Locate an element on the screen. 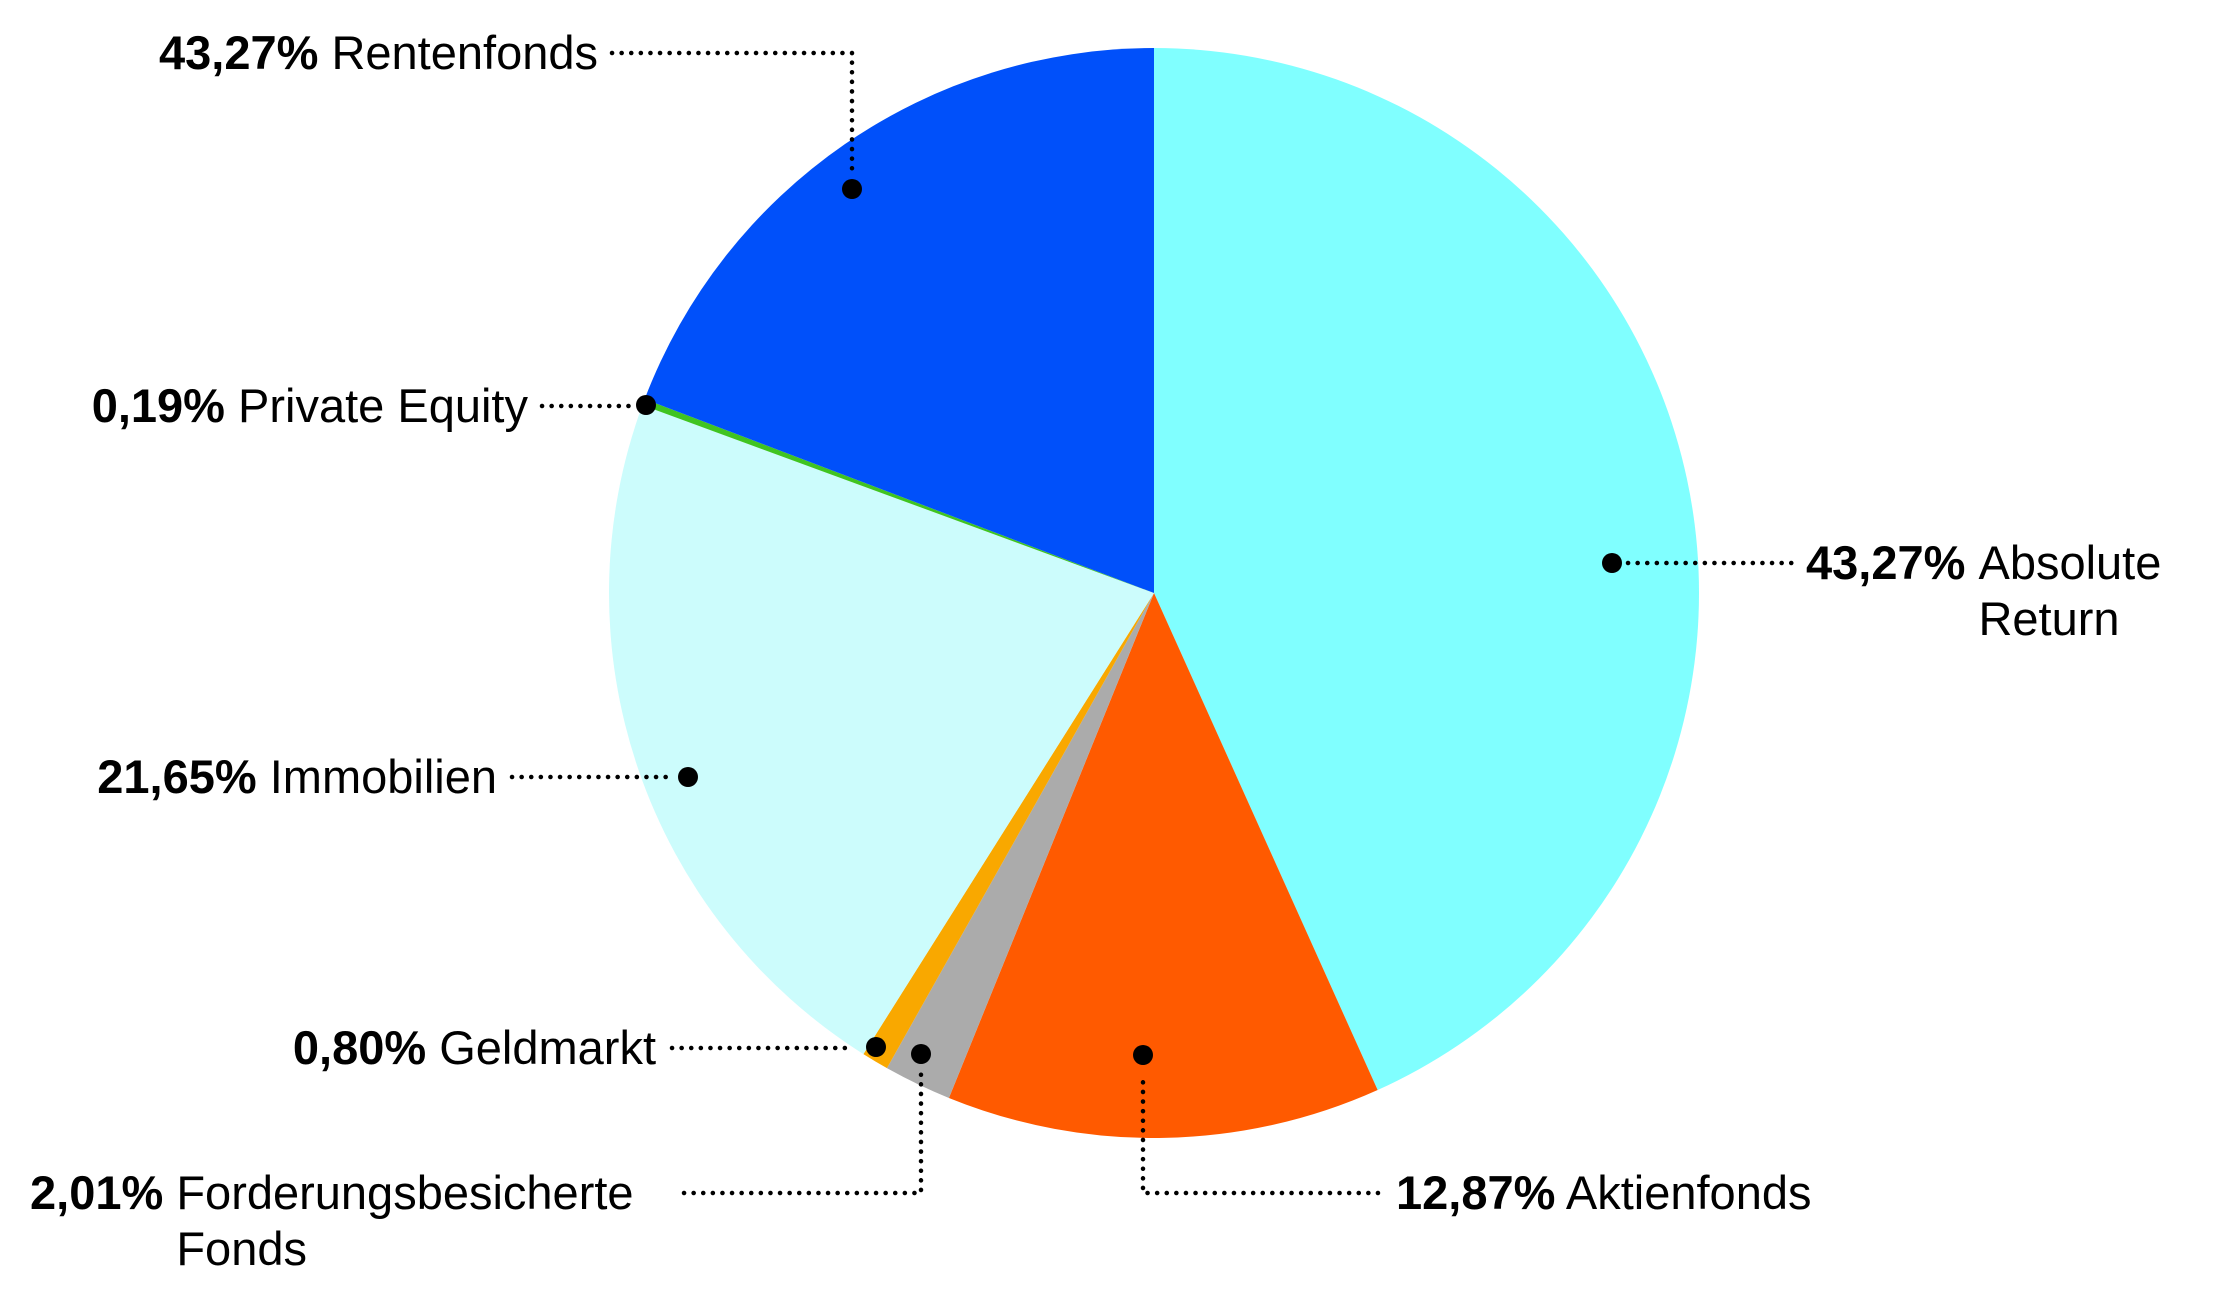 The height and width of the screenshot is (1292, 2213). slice-percent: 0,19% is located at coordinates (158, 405).